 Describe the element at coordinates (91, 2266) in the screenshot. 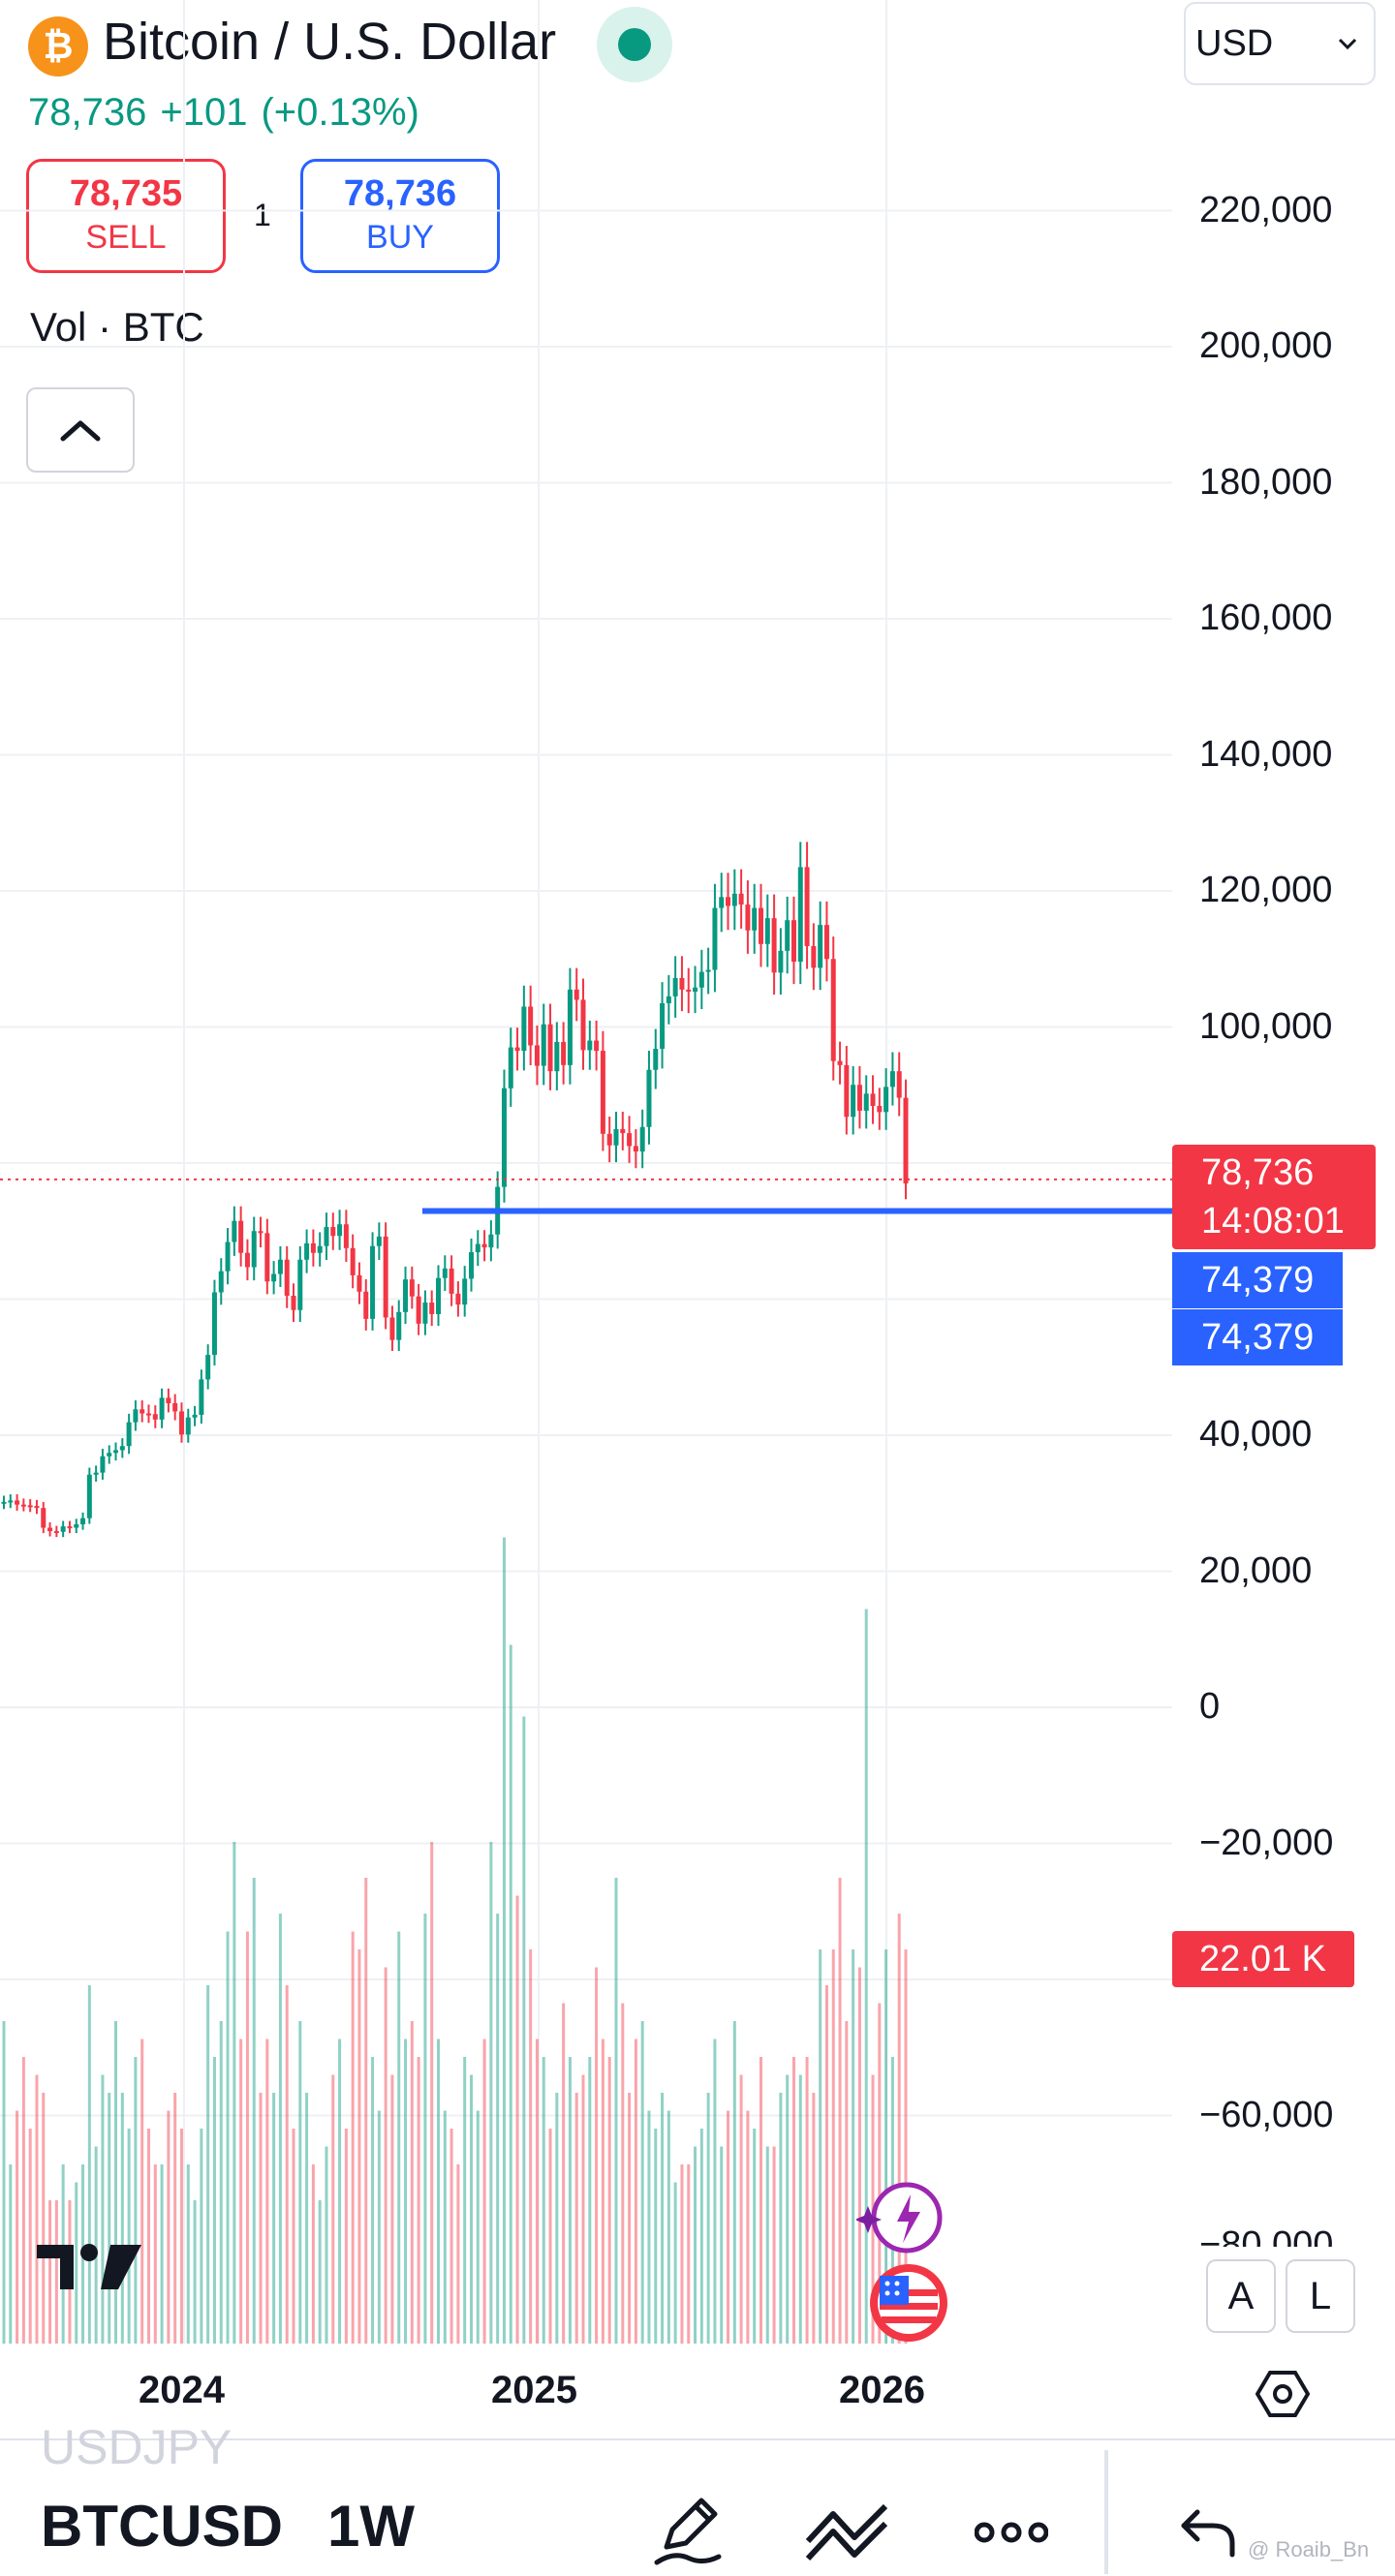

I see `tradingview-logo-icon` at that location.